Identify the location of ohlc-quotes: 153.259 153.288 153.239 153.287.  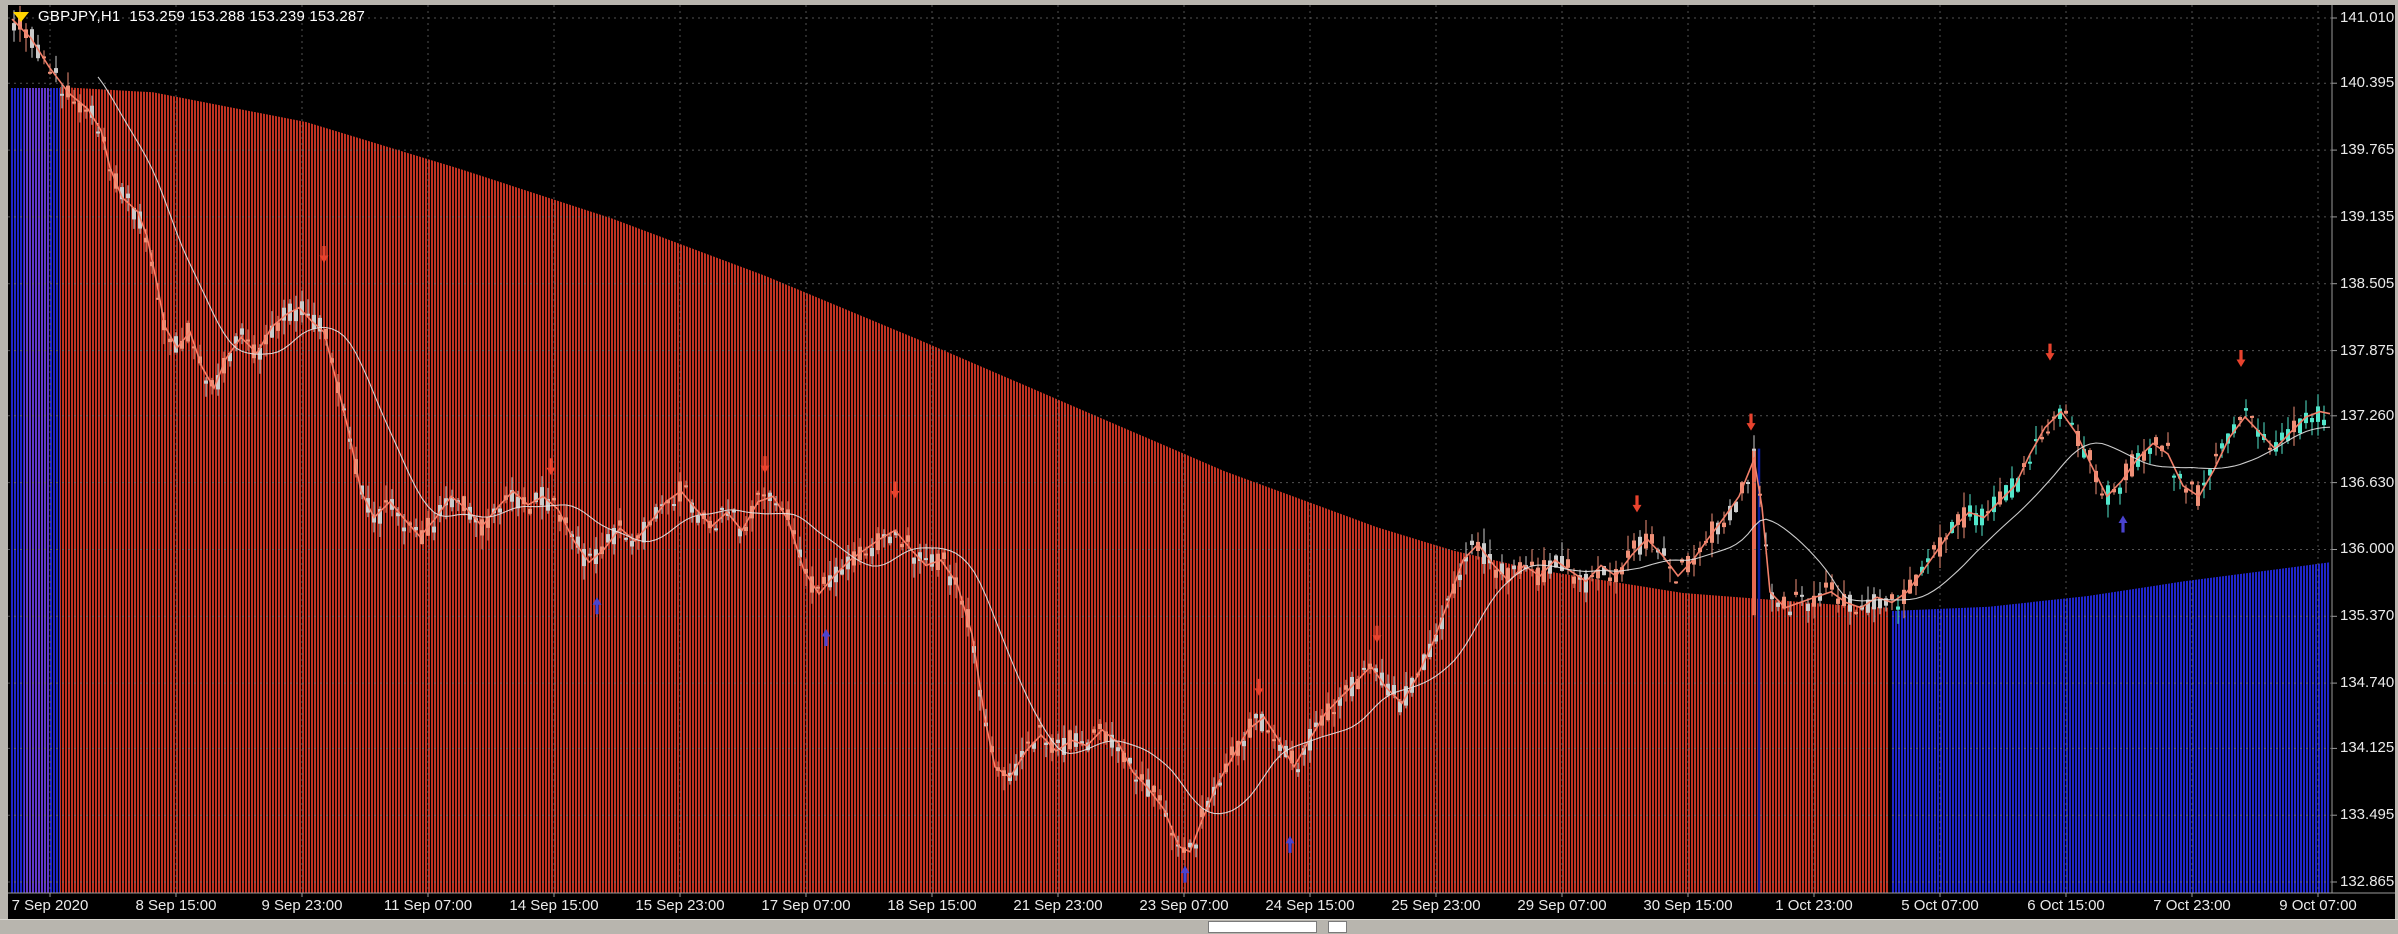
(247, 16).